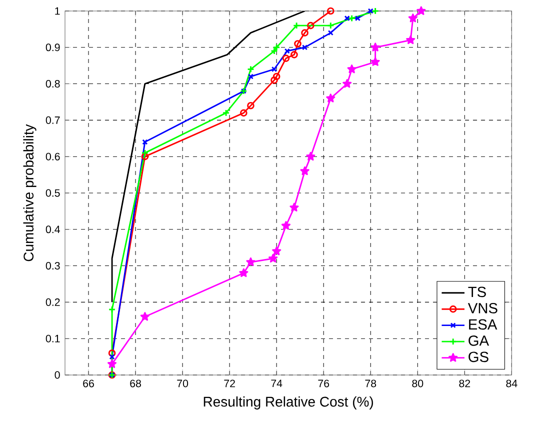 The height and width of the screenshot is (423, 536). I want to click on x-tick-label: 84, so click(512, 384).